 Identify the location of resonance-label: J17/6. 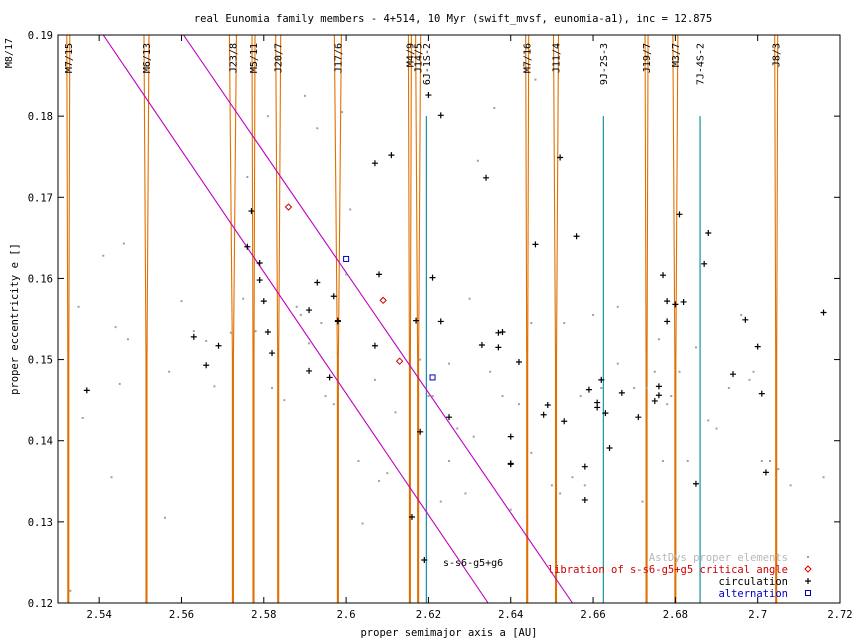
(338, 58).